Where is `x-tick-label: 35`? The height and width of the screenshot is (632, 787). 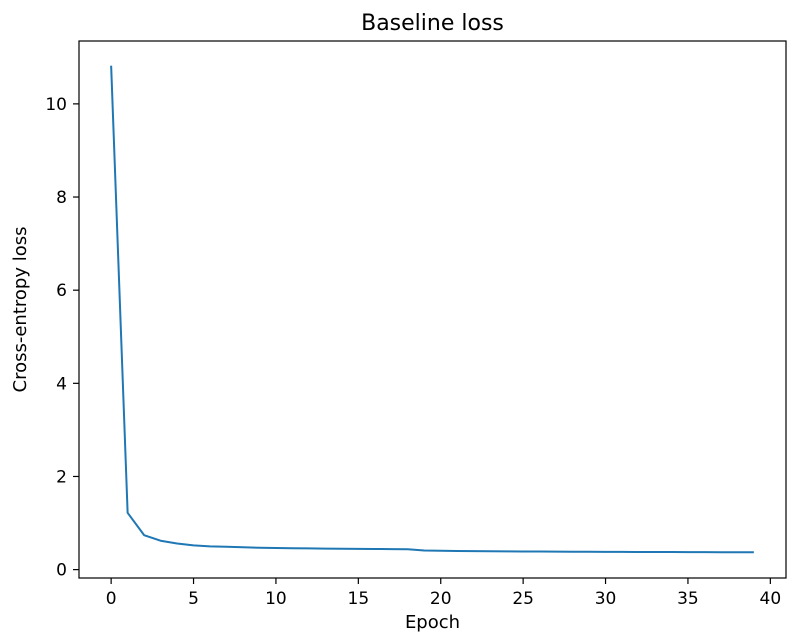 x-tick-label: 35 is located at coordinates (688, 599).